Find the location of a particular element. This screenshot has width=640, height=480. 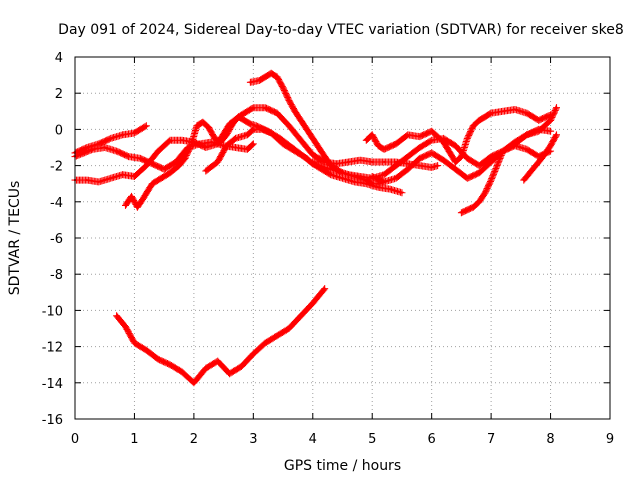

y-tick-label: 4 is located at coordinates (59, 58).